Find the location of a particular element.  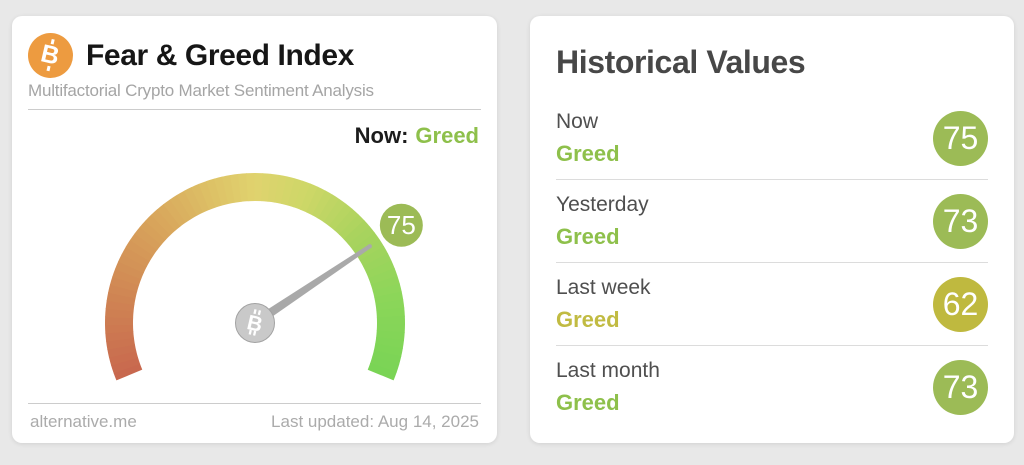

brand-link: alternative.me is located at coordinates (83, 421).